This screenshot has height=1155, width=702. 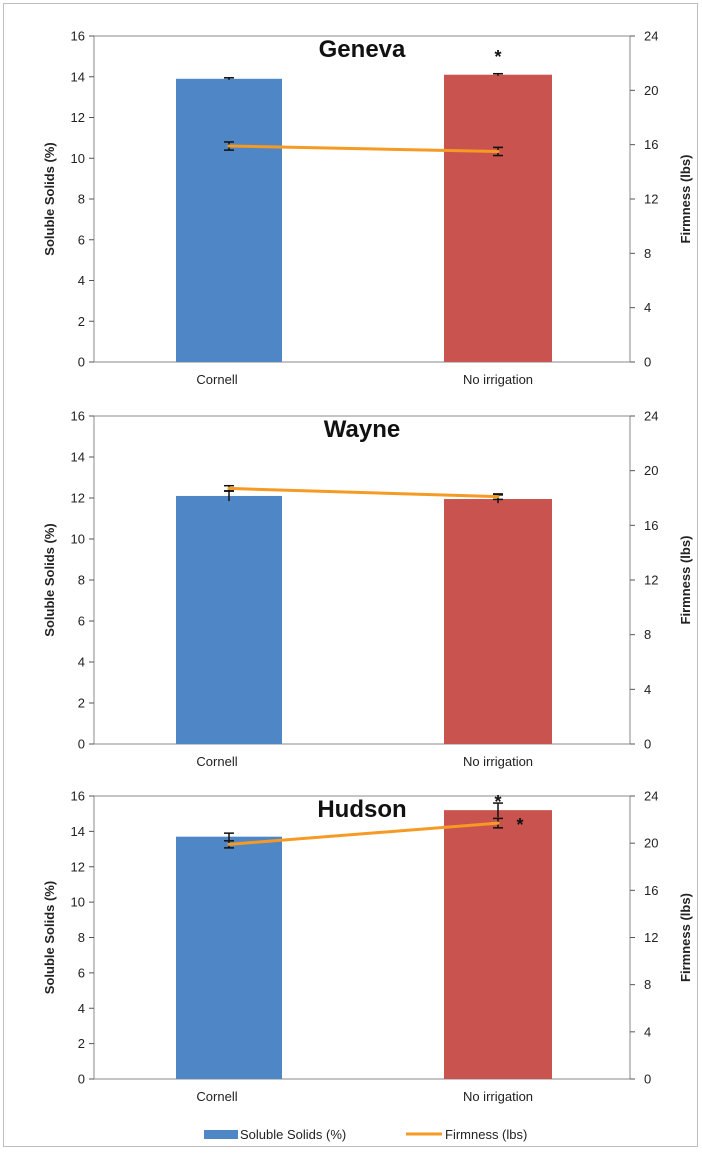 What do you see at coordinates (293, 1134) in the screenshot?
I see `legend-label-soluble-solids: Soluble Solids (%)` at bounding box center [293, 1134].